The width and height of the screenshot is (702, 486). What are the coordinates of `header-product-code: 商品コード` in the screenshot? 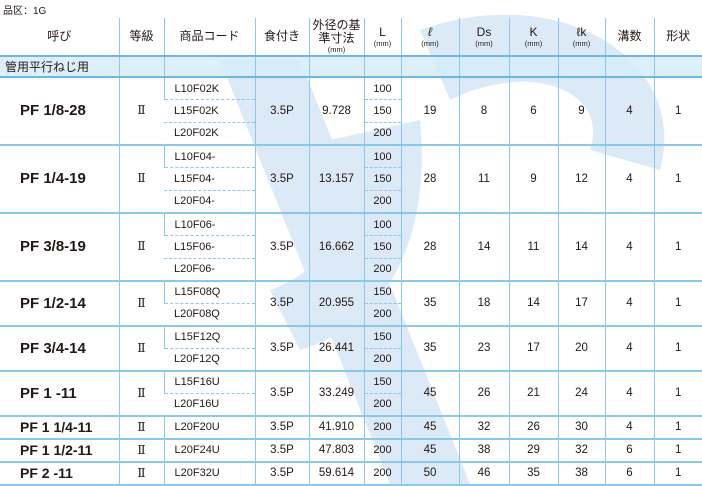 It's located at (209, 37).